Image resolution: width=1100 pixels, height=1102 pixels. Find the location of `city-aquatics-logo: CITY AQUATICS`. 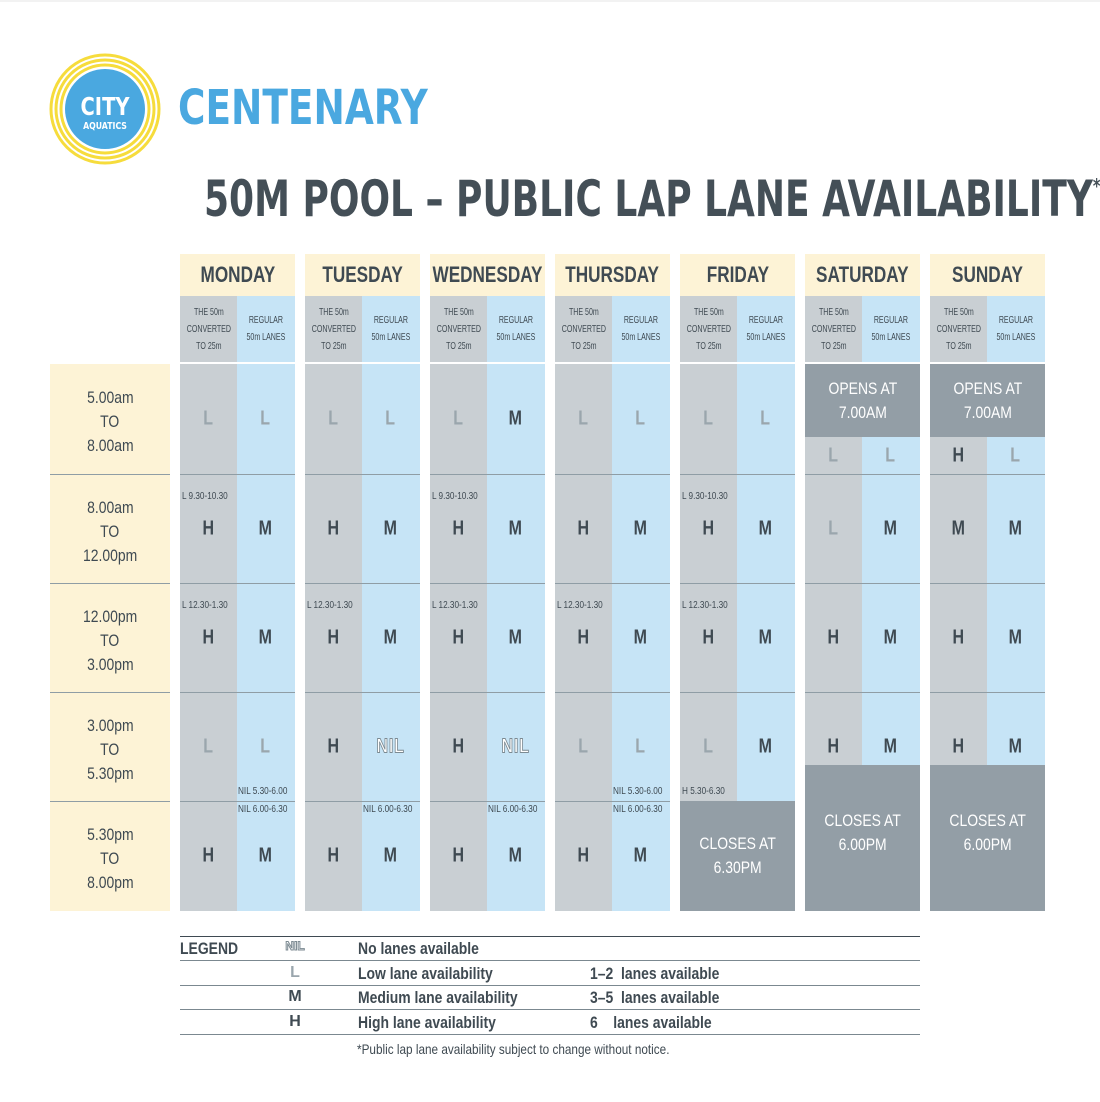

city-aquatics-logo: CITY AQUATICS is located at coordinates (105, 109).